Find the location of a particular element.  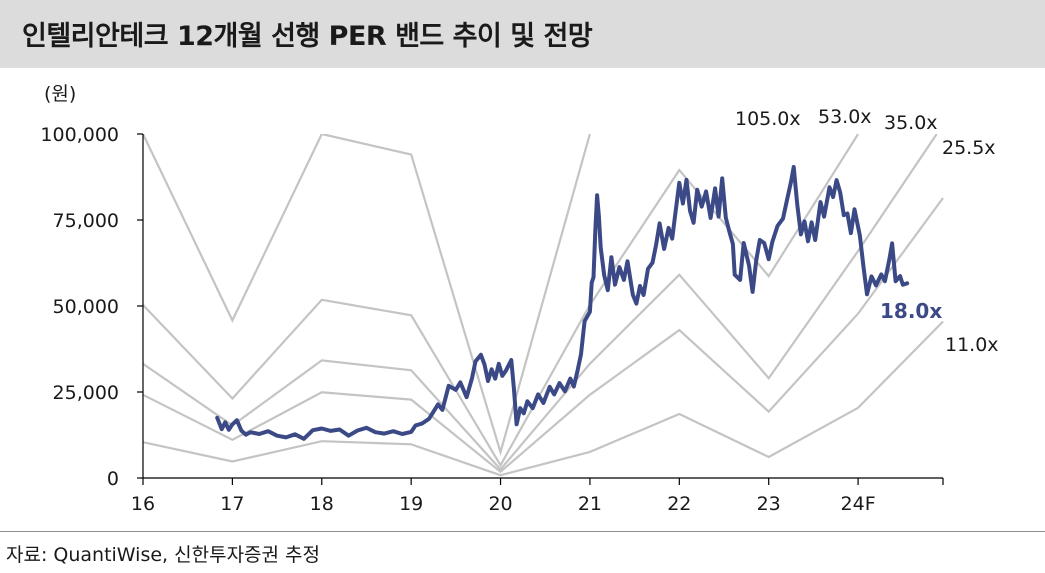

x-tick-label: 22 is located at coordinates (679, 504).